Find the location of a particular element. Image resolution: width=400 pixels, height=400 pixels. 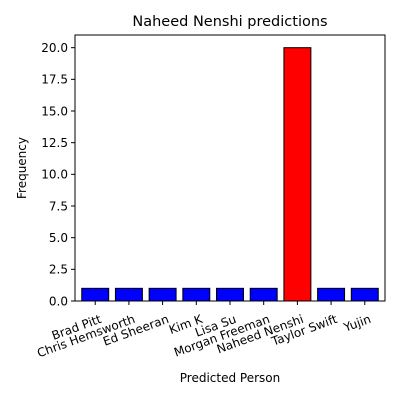

bar-taylor-swift is located at coordinates (331, 294).